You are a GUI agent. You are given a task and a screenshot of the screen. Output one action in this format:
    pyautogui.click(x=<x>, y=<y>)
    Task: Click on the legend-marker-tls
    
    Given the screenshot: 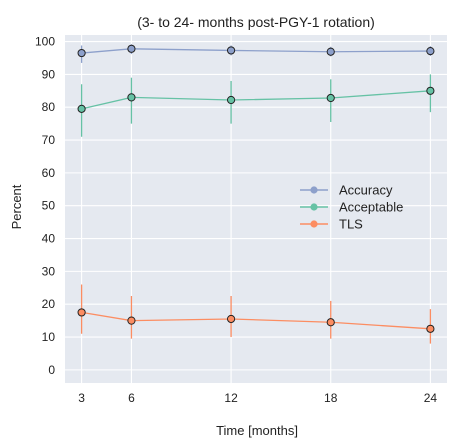 What is the action you would take?
    pyautogui.click(x=314, y=224)
    